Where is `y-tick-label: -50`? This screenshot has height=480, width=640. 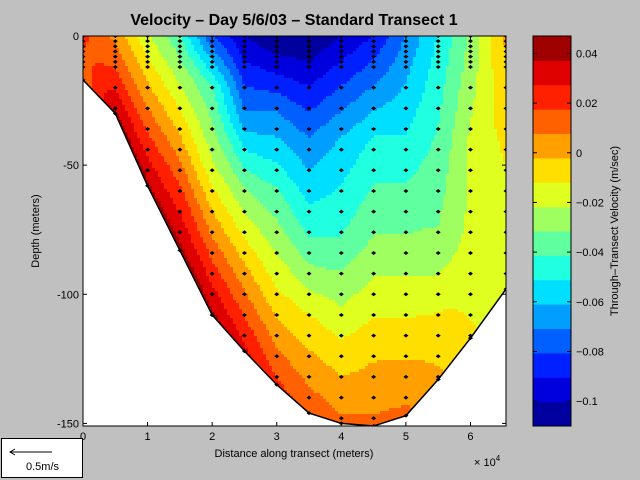 y-tick-label: -50 is located at coordinates (71, 166).